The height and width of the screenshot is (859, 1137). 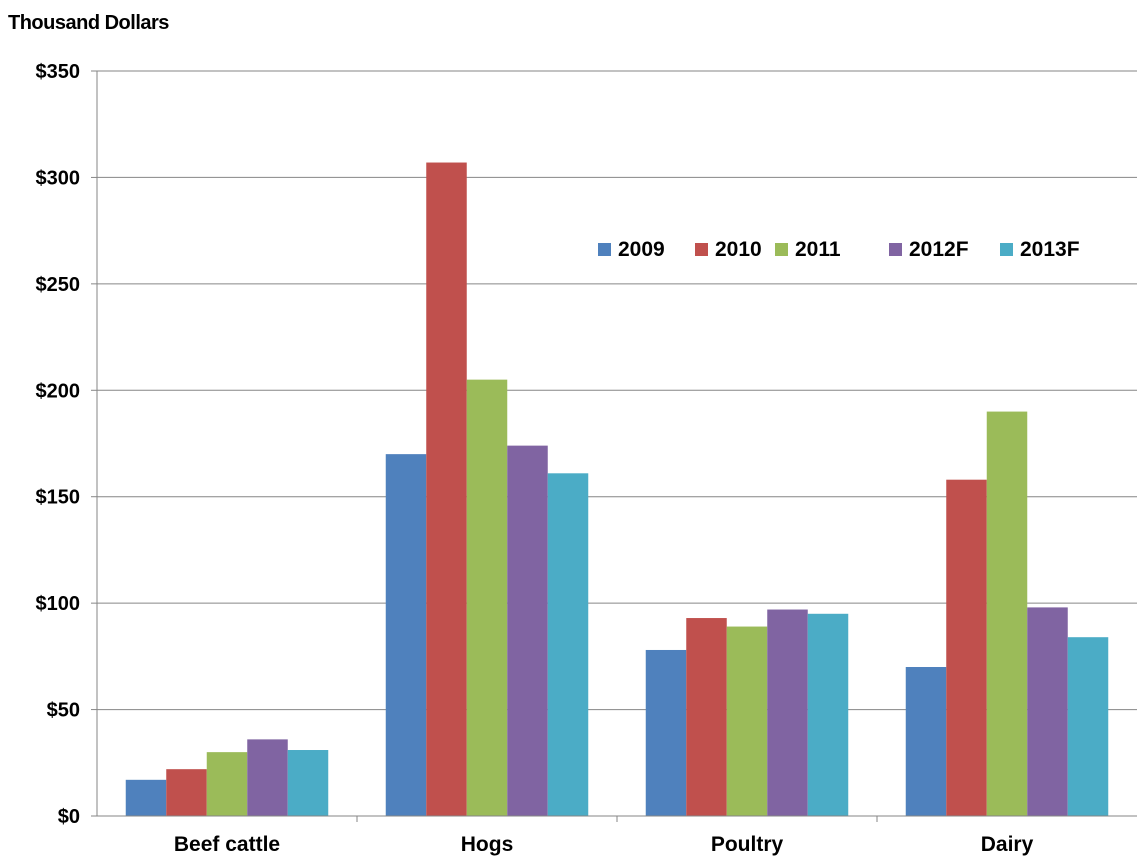 What do you see at coordinates (69, 817) in the screenshot?
I see `y-tick-label: $0` at bounding box center [69, 817].